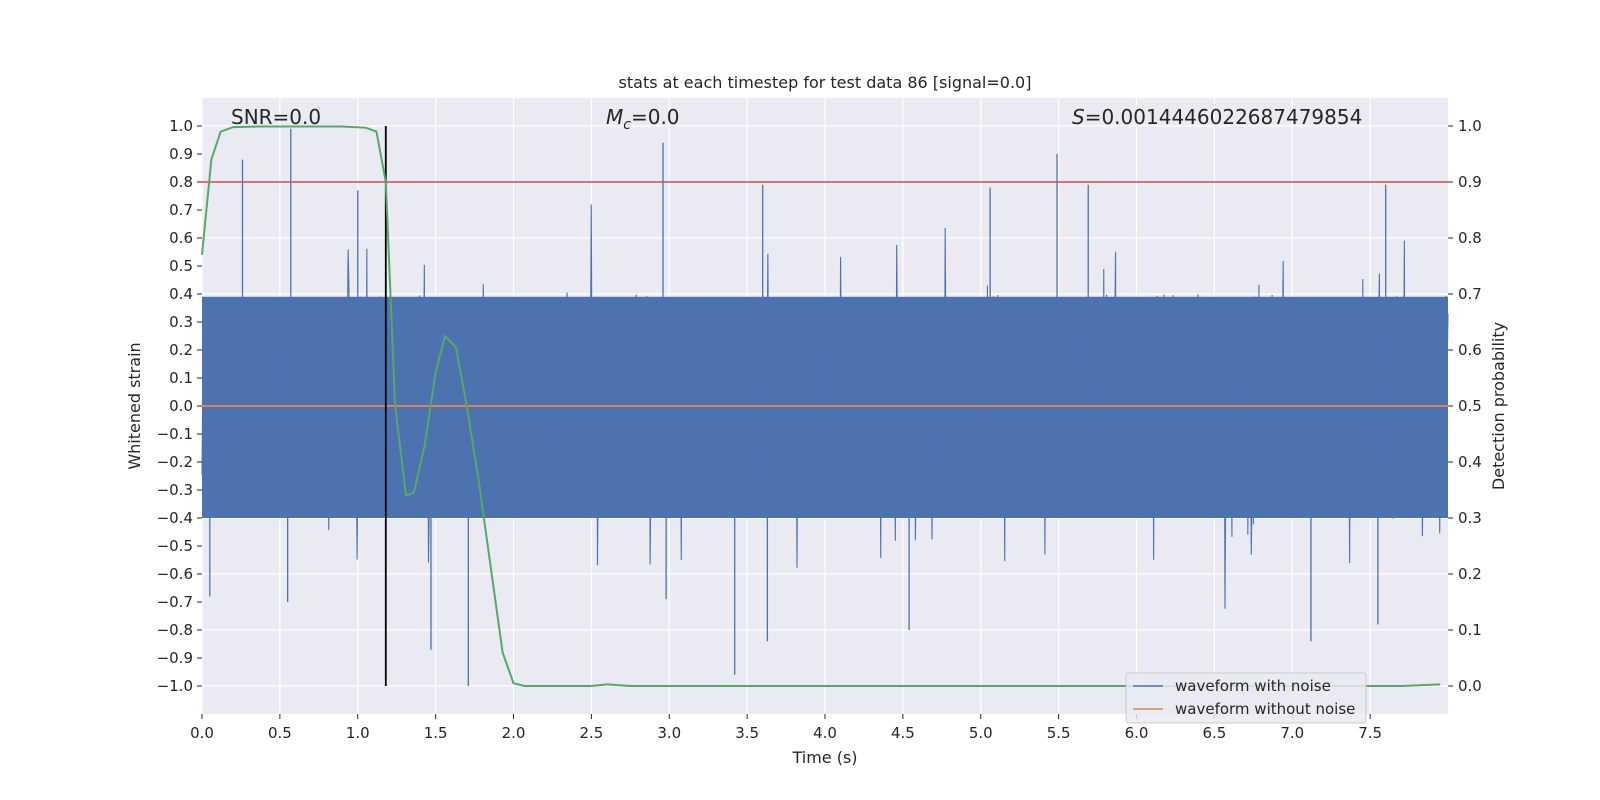 The image size is (1600, 800). What do you see at coordinates (1059, 733) in the screenshot?
I see `x-tick-label: 5.5` at bounding box center [1059, 733].